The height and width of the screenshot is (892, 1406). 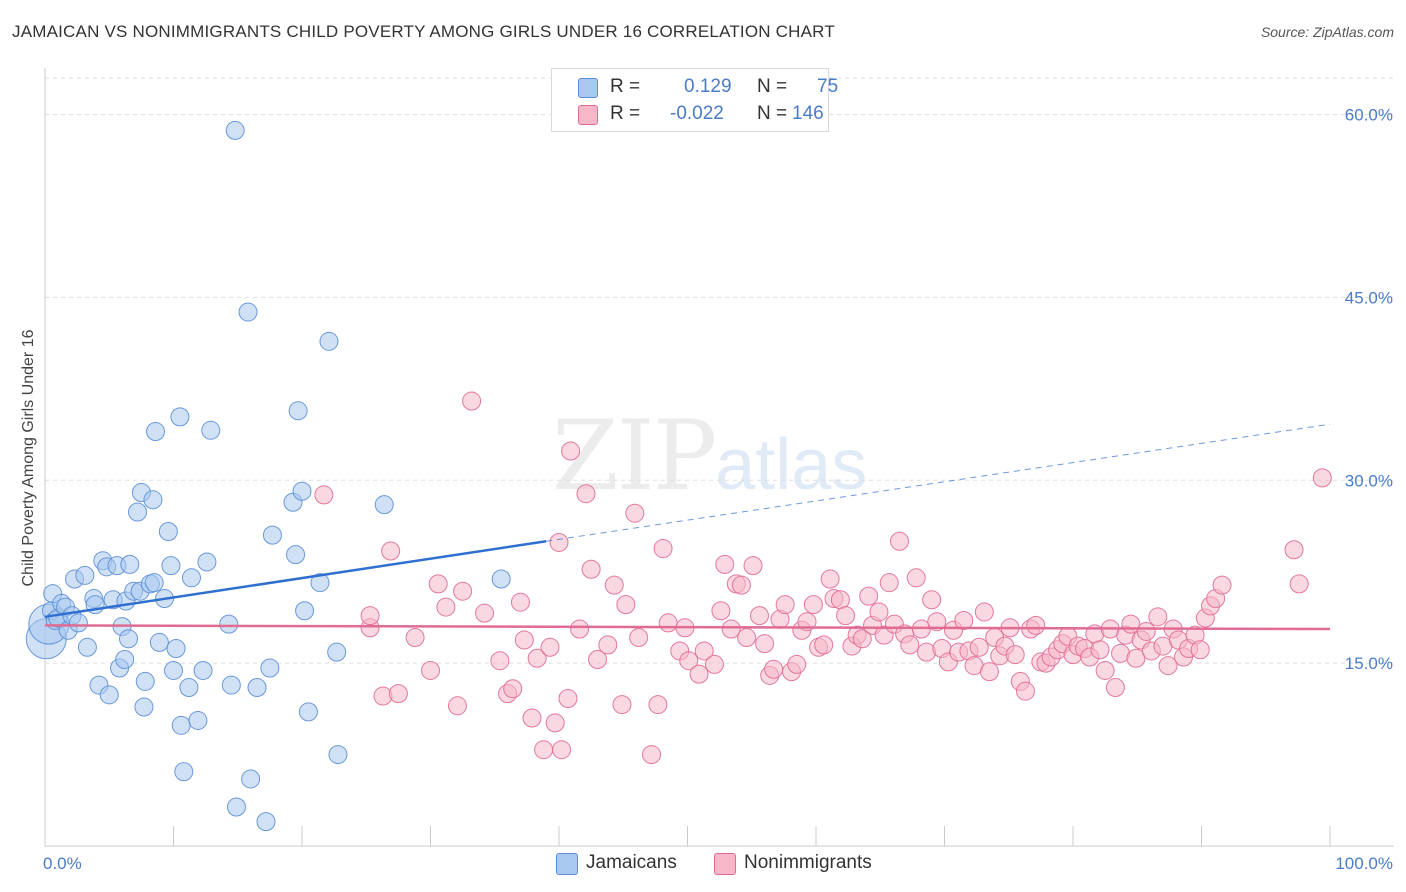 What do you see at coordinates (295, 579) in the screenshot?
I see `jamaicans-trend-line` at bounding box center [295, 579].